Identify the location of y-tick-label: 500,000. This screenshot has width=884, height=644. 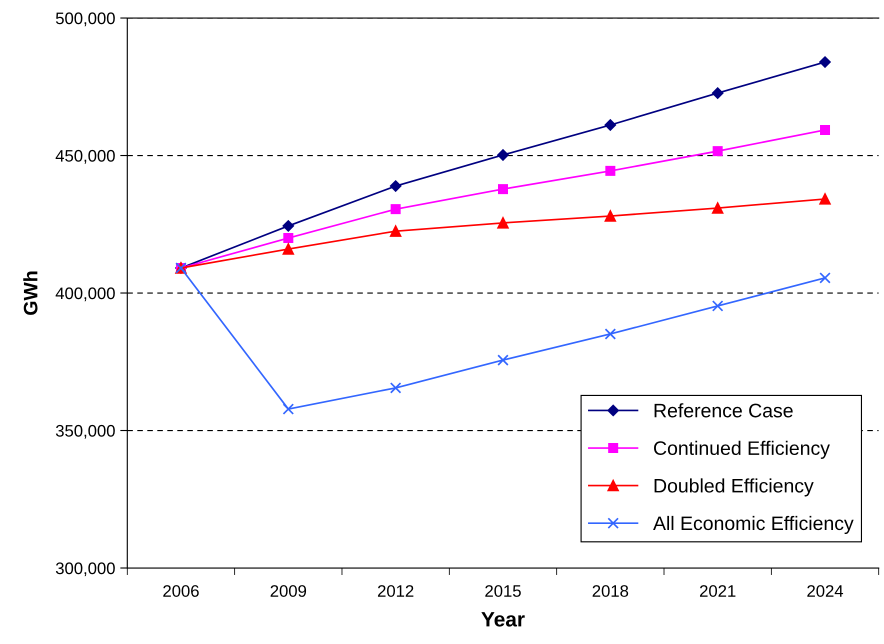
(85, 19).